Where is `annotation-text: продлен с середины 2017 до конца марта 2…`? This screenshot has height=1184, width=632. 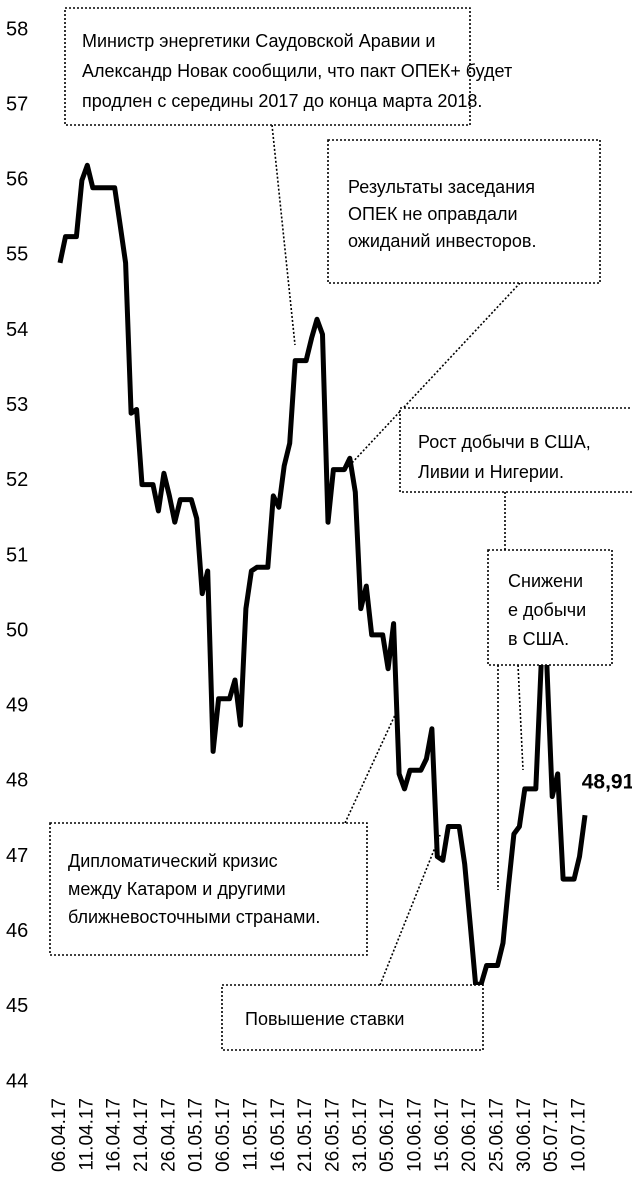
annotation-text: продлен с середины 2017 до конца марта 2… is located at coordinates (282, 101).